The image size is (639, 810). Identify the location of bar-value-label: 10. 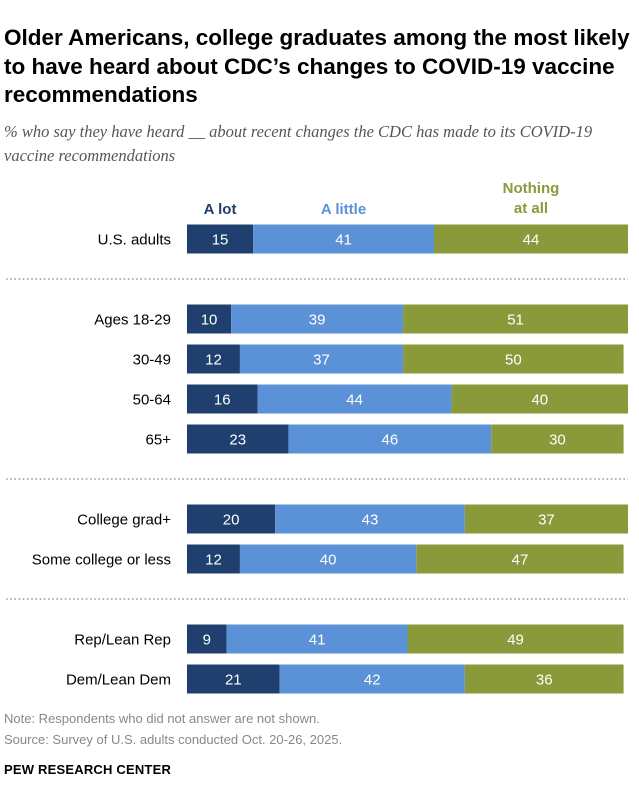
(209, 320).